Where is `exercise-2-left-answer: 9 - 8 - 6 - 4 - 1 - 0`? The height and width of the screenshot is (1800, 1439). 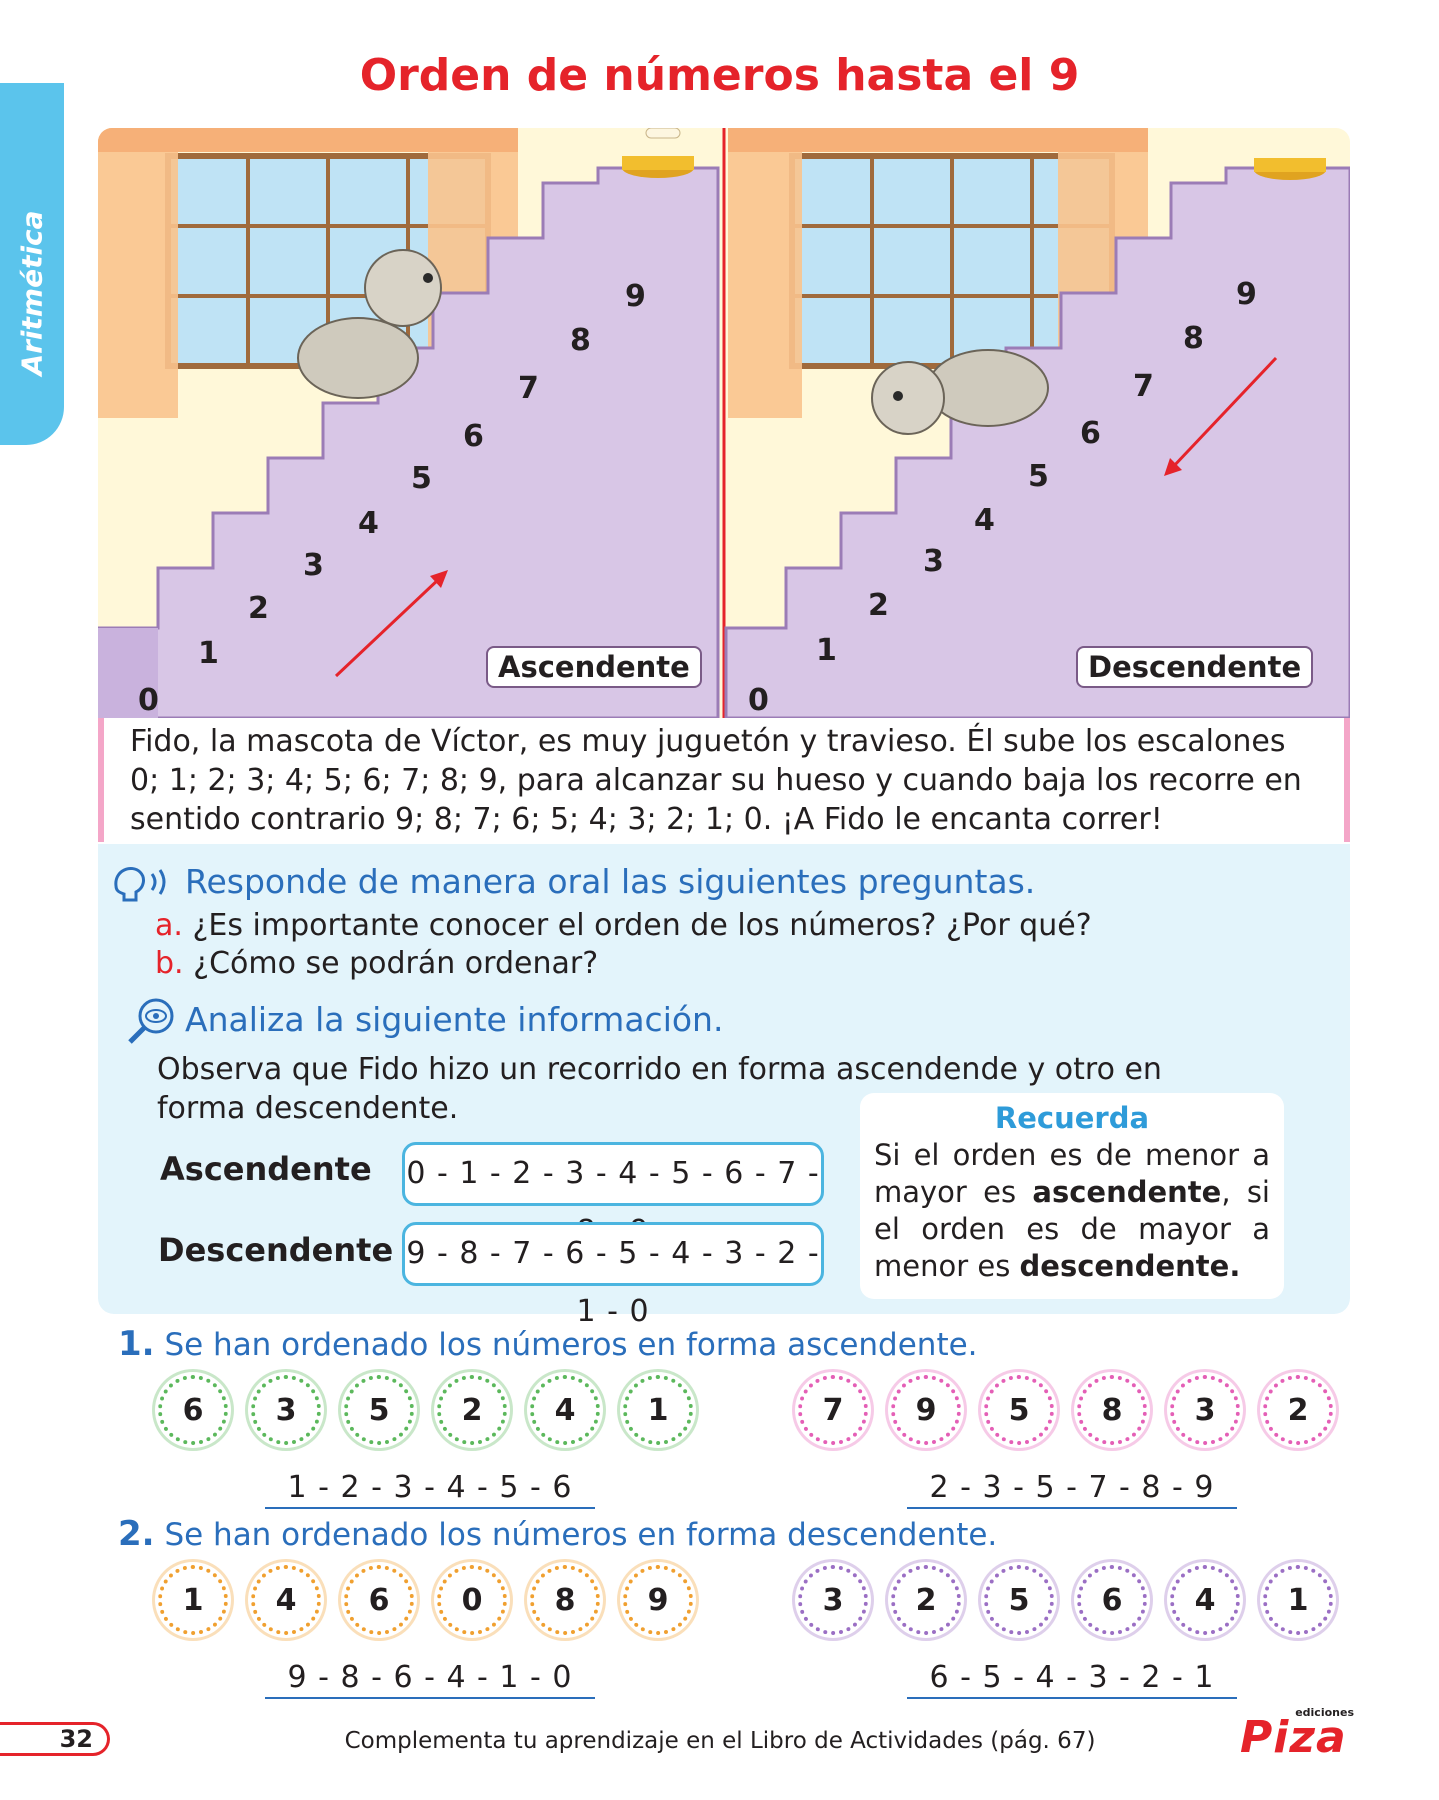
exercise-2-left-answer: 9 - 8 - 6 - 4 - 1 - 0 is located at coordinates (430, 1679).